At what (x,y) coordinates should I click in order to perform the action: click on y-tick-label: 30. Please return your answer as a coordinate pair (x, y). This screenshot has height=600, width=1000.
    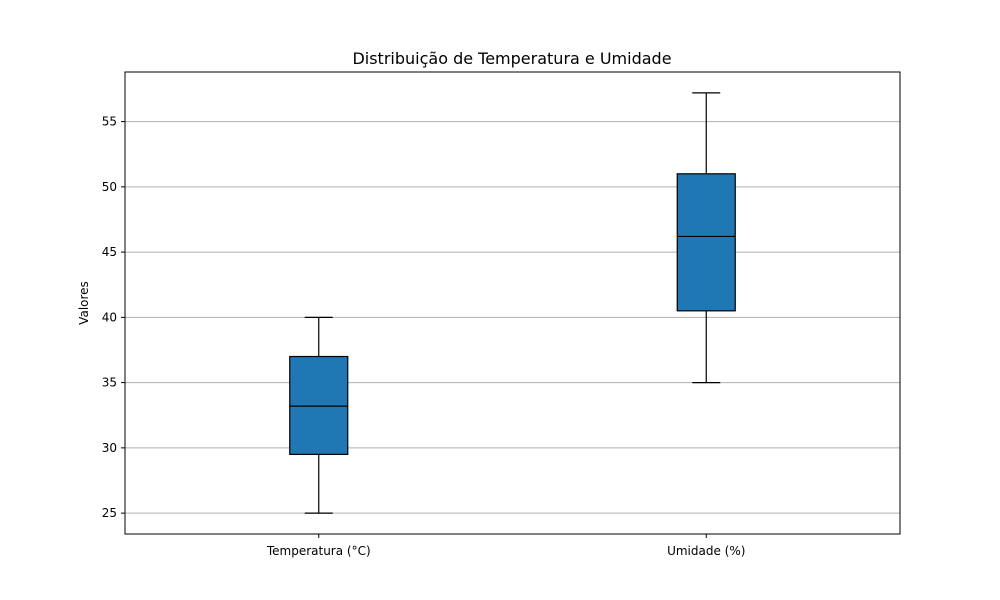
    Looking at the image, I should click on (109, 448).